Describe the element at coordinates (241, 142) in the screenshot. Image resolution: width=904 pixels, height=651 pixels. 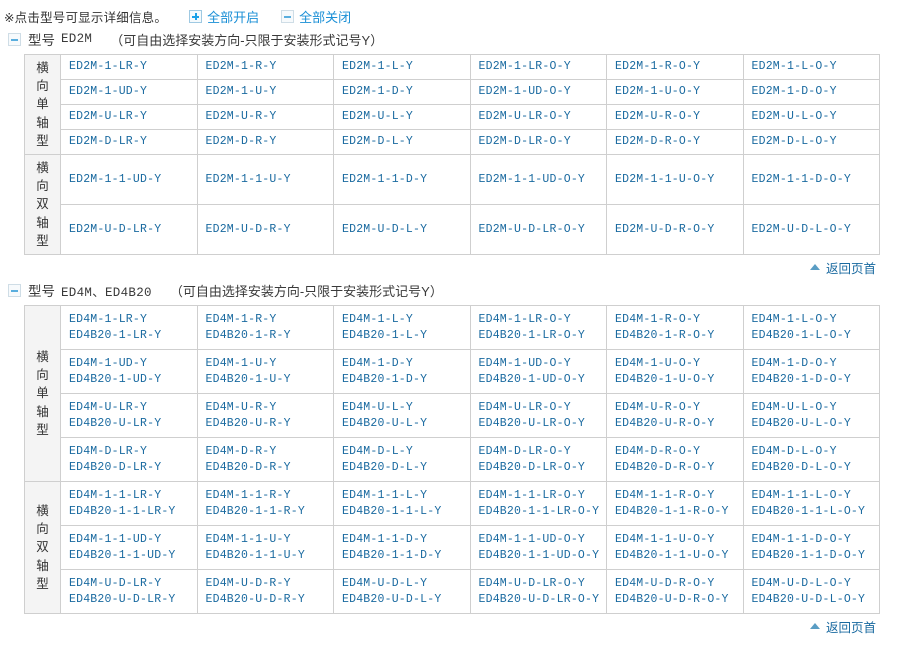
I see `model-link: ED2M-D-R-Y` at that location.